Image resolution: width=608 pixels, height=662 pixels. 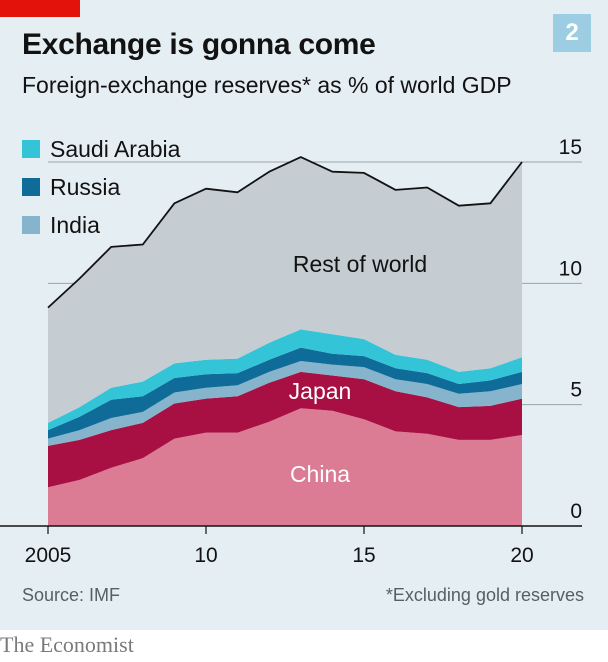 What do you see at coordinates (363, 555) in the screenshot?
I see `x-tick-label: 15` at bounding box center [363, 555].